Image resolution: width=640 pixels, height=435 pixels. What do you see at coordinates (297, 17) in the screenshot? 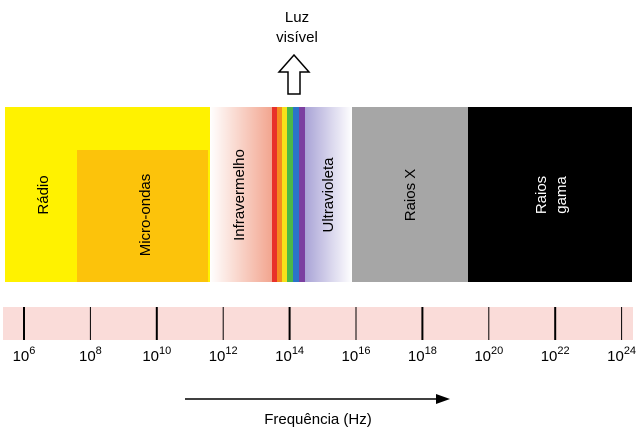
I see `visible-label: Luz` at bounding box center [297, 17].